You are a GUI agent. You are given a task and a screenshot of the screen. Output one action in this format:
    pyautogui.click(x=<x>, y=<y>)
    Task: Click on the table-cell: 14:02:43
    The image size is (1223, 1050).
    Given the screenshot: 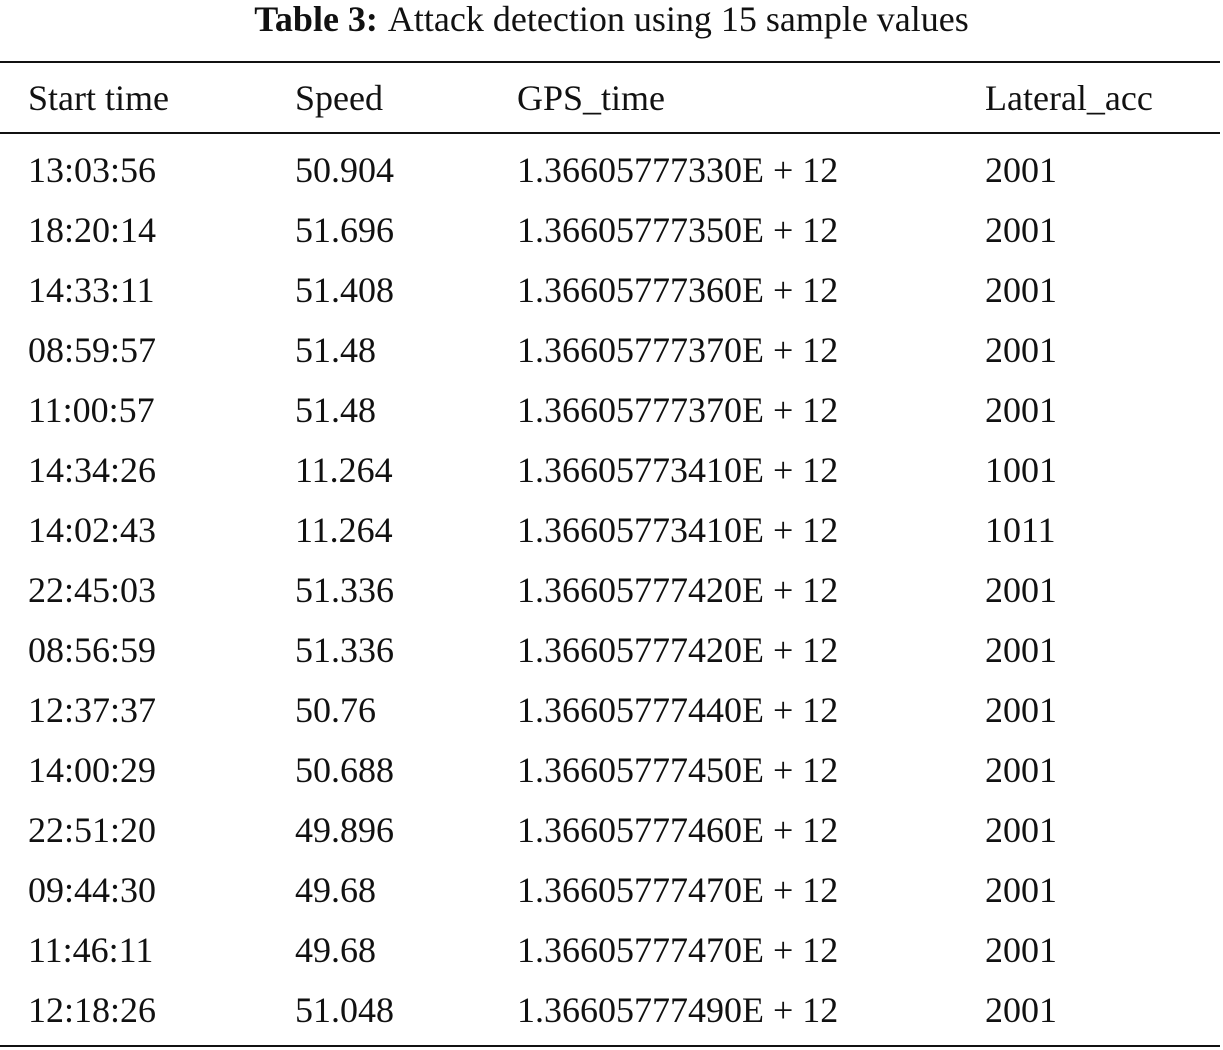 What is the action you would take?
    pyautogui.click(x=92, y=530)
    